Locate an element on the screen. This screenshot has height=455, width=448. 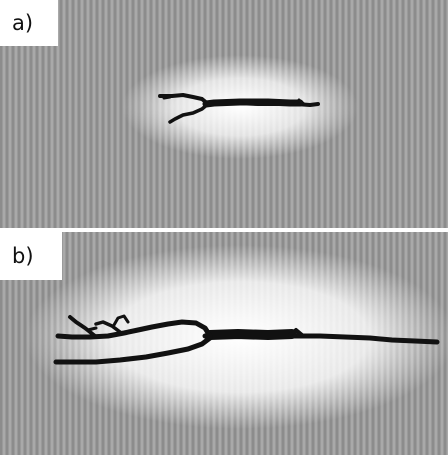
crack-a is located at coordinates (239, 108).